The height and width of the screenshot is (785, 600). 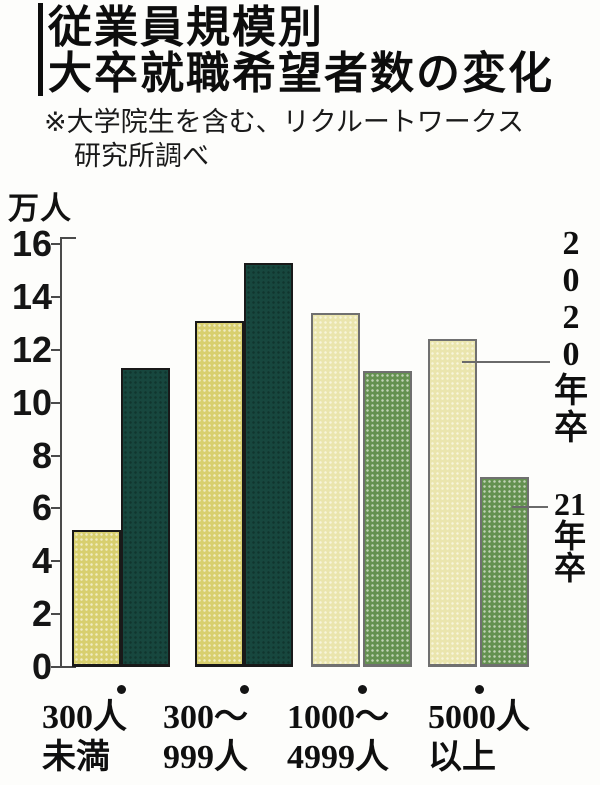 I want to click on category-label: 300人 未満, so click(x=84, y=738).